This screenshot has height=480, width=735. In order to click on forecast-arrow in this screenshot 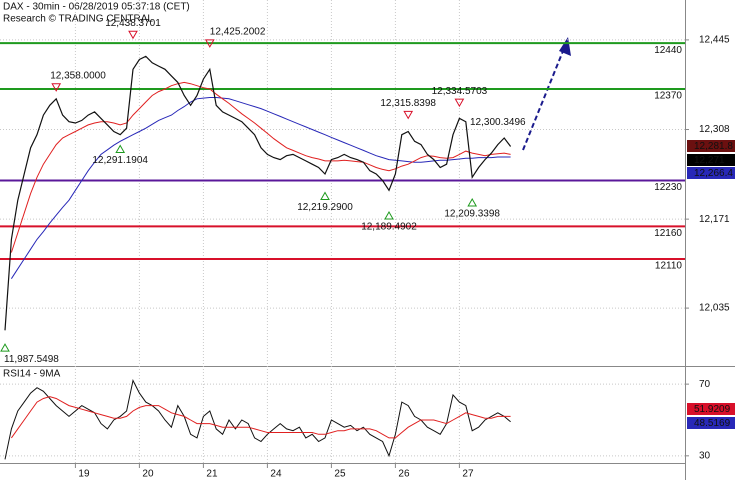, I will do `click(546, 94)`.